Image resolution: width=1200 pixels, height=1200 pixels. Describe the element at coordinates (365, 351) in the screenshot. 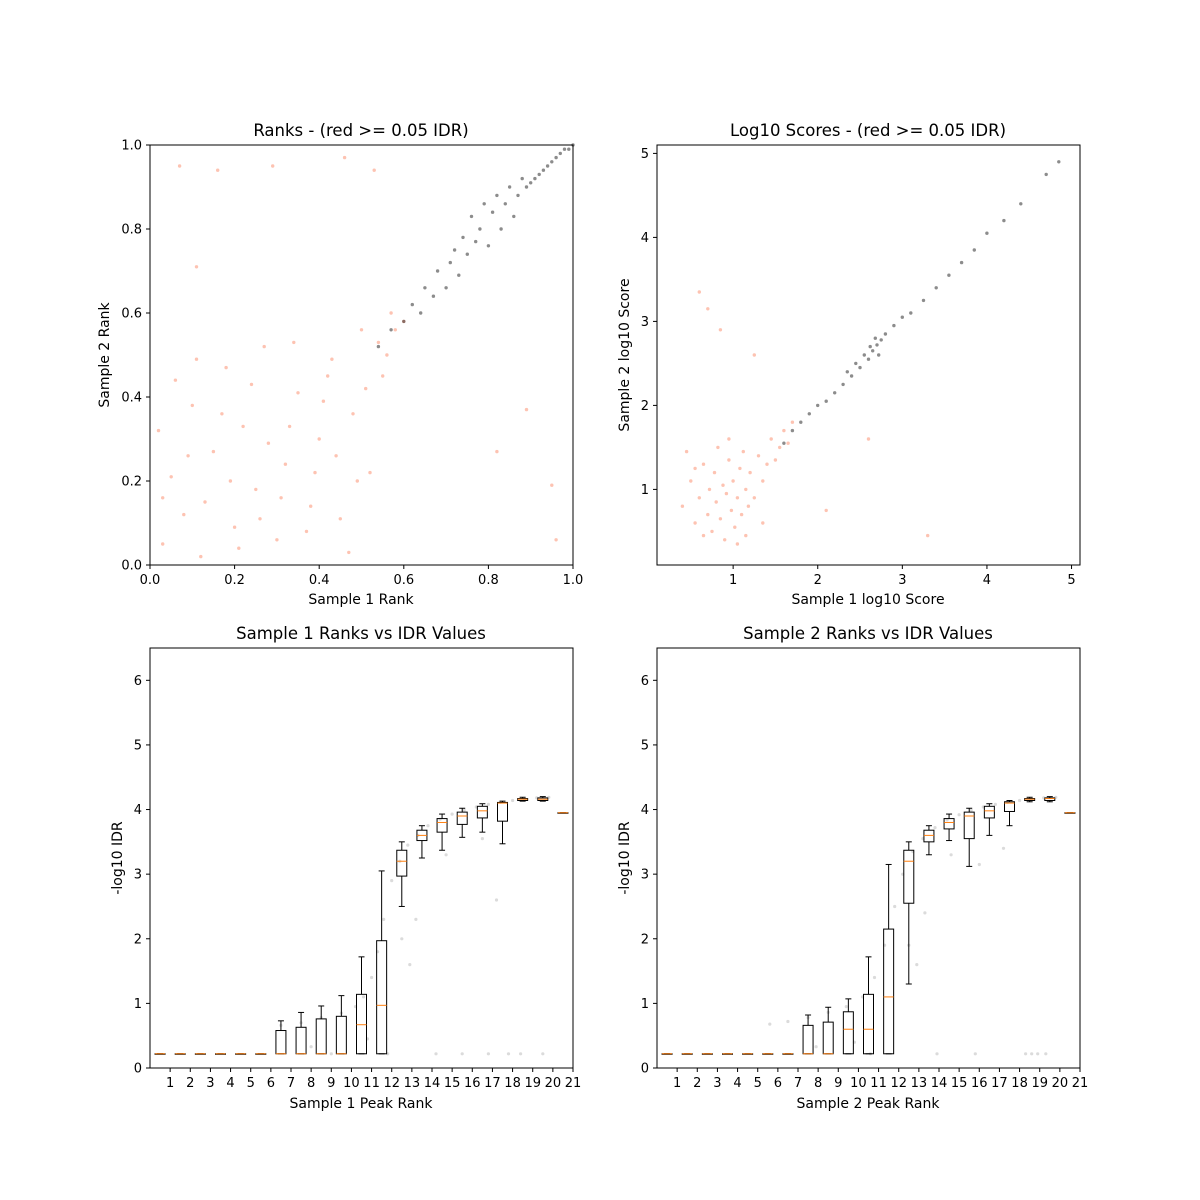

I see `ranks-points` at that location.